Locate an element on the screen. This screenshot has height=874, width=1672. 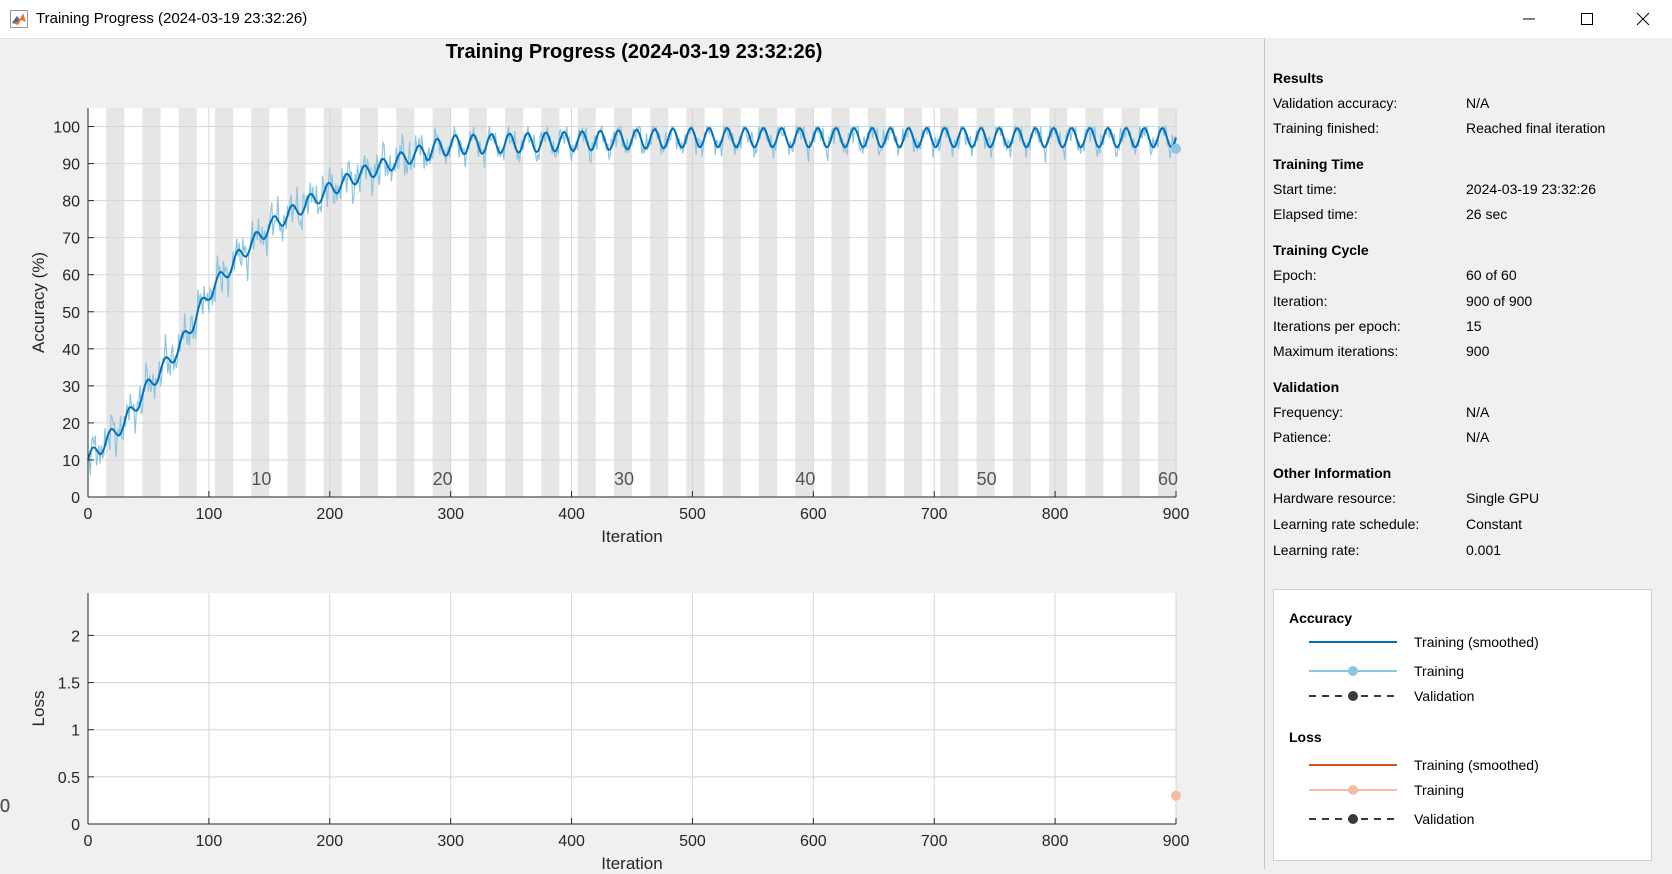
y-tick-label: 80 is located at coordinates (71, 202).